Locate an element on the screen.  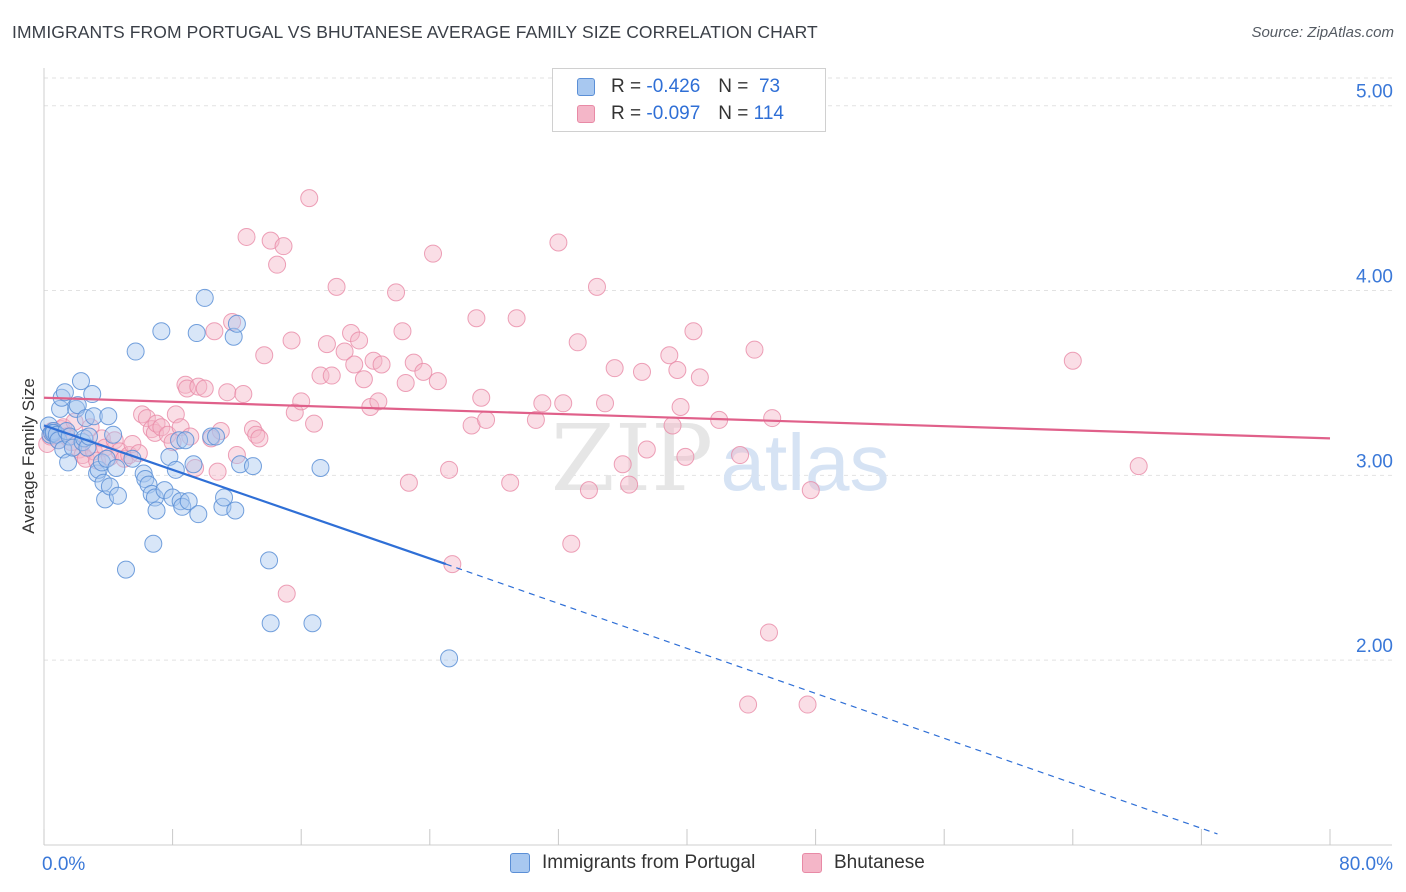
bhutanese-legend-swatch is located at coordinates (812, 863).